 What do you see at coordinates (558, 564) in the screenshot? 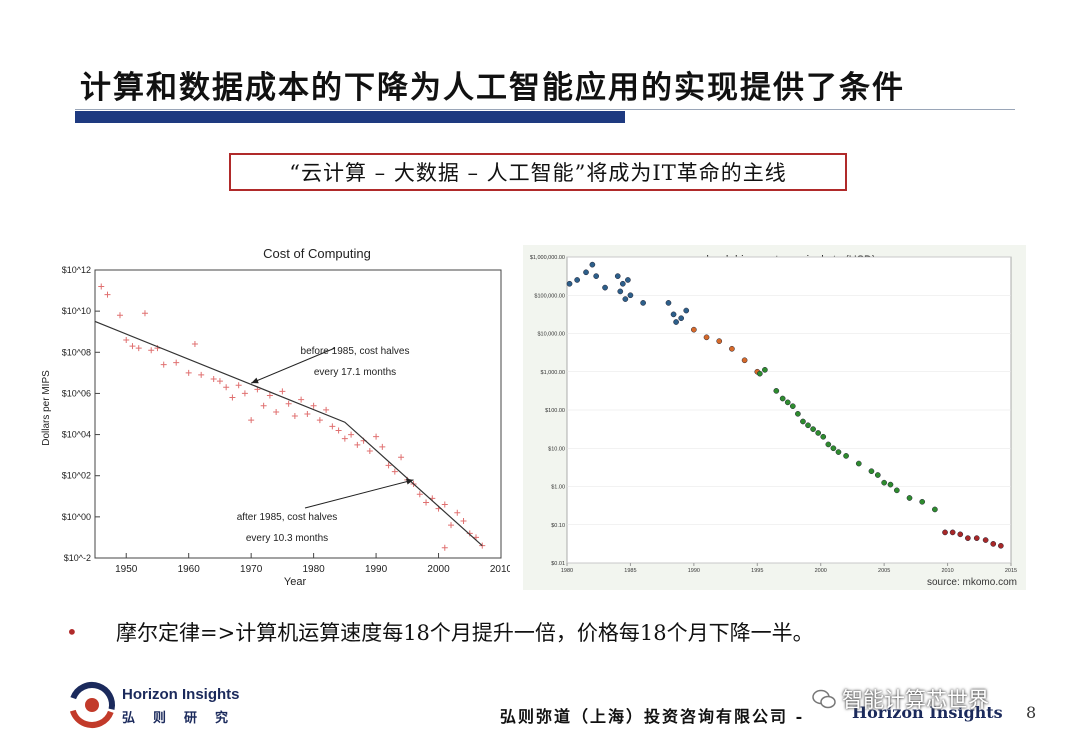
I see `chart2-y-tick-label: $0.01` at bounding box center [558, 564].